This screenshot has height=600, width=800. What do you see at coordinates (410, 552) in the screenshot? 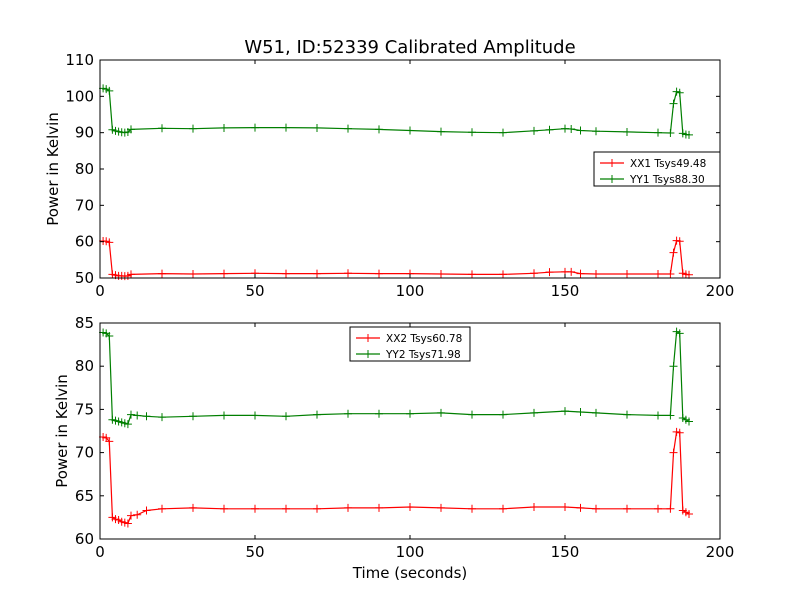
I see `bottom-x-tick-label: 100` at bounding box center [410, 552].